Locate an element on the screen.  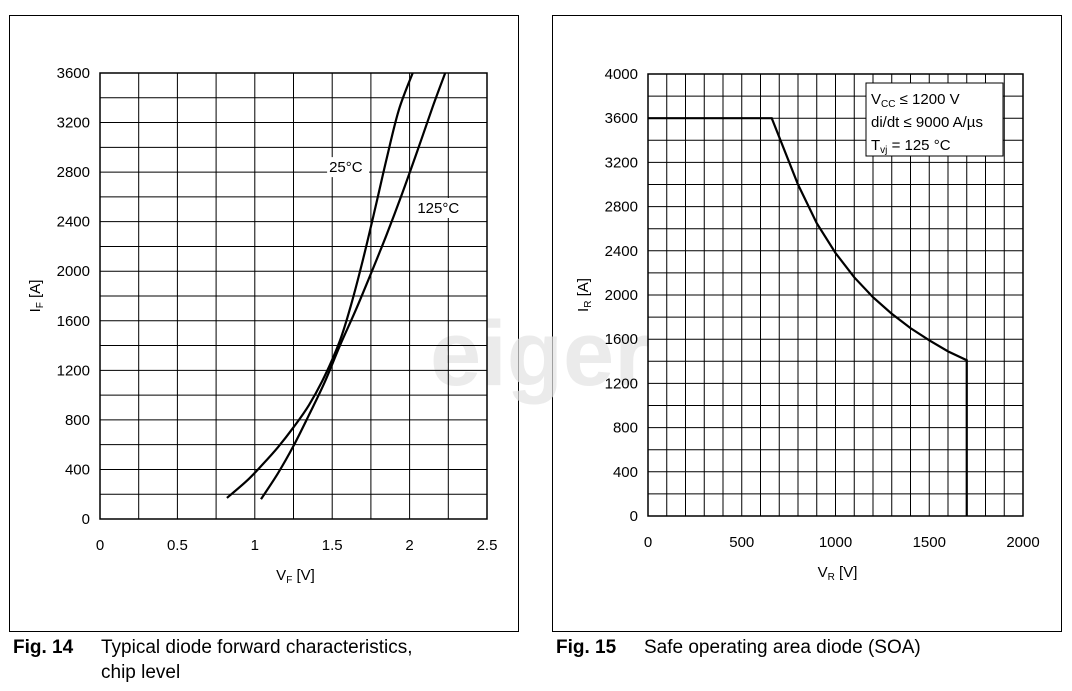
fig14-number: Fig. 14 is located at coordinates (43, 647).